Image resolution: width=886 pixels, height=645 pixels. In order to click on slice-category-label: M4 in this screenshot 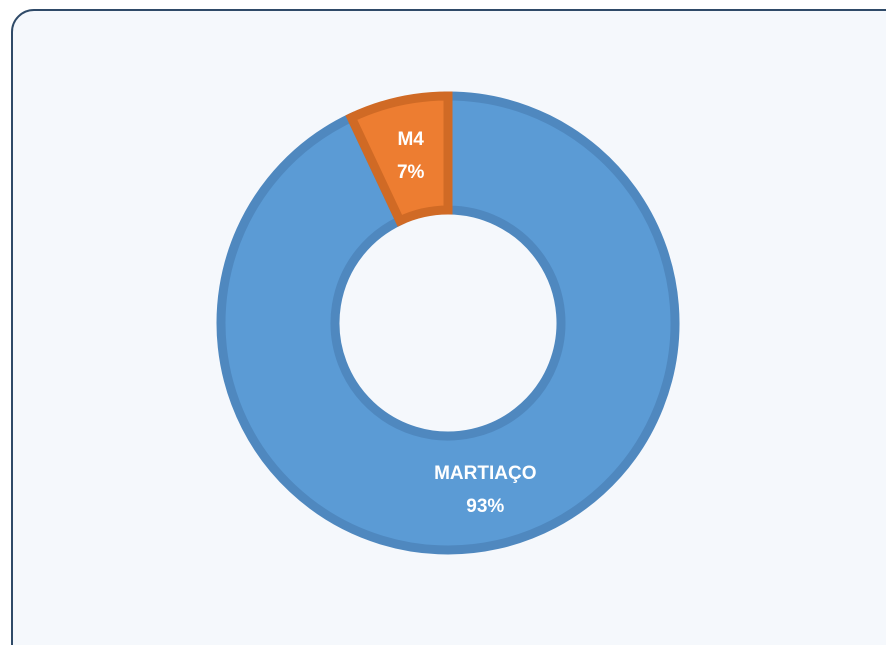, I will do `click(410, 139)`.